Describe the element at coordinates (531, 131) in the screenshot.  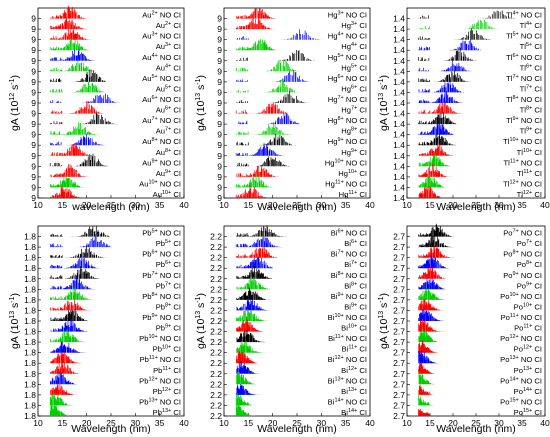
I see `series-label: Tl9+ CI` at that location.